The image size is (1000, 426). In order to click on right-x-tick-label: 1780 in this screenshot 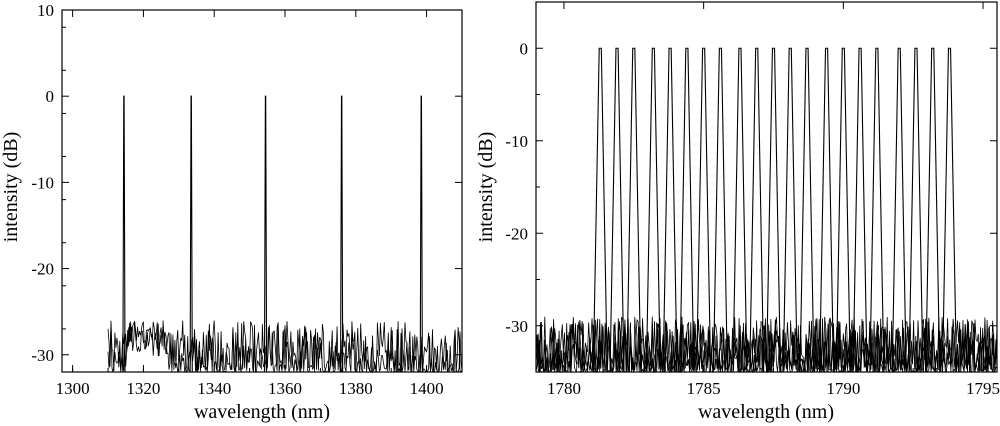, I will do `click(564, 388)`.